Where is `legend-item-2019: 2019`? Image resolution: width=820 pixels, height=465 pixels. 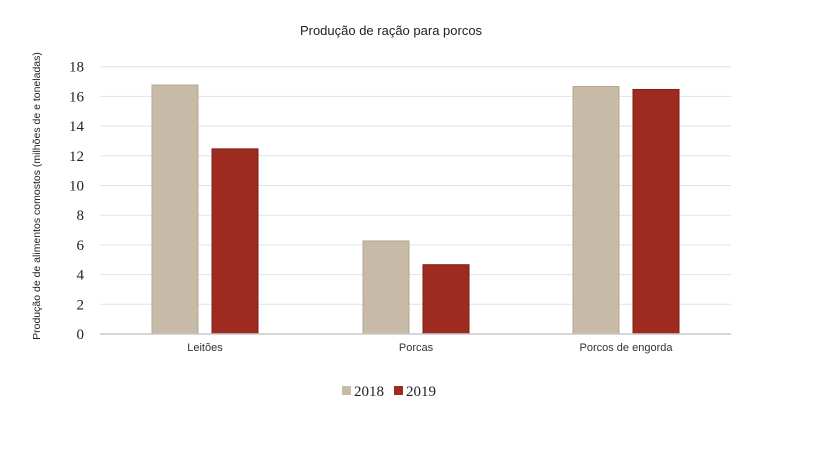
legend-item-2019: 2019 is located at coordinates (415, 392).